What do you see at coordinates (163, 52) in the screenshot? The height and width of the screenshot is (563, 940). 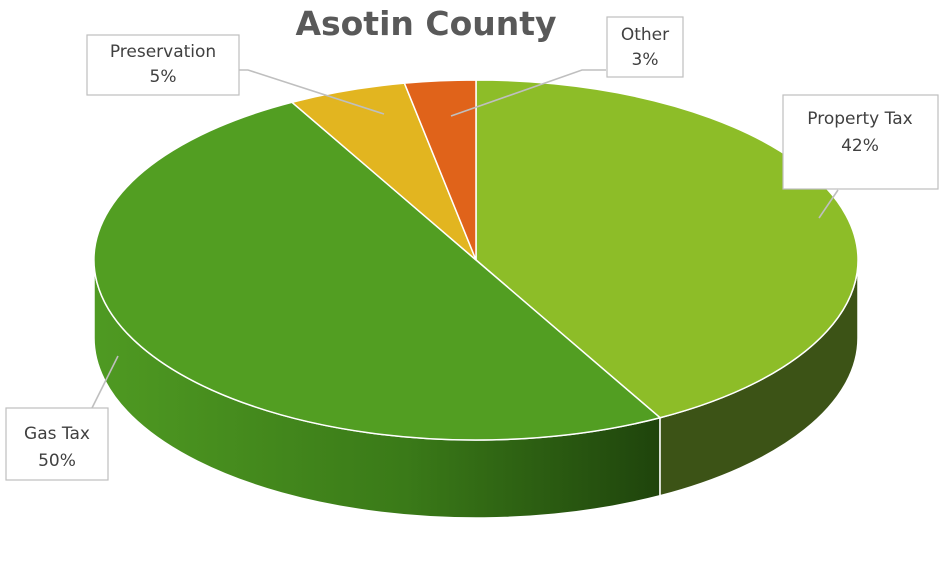 I see `label-name-preservation: Preservation` at bounding box center [163, 52].